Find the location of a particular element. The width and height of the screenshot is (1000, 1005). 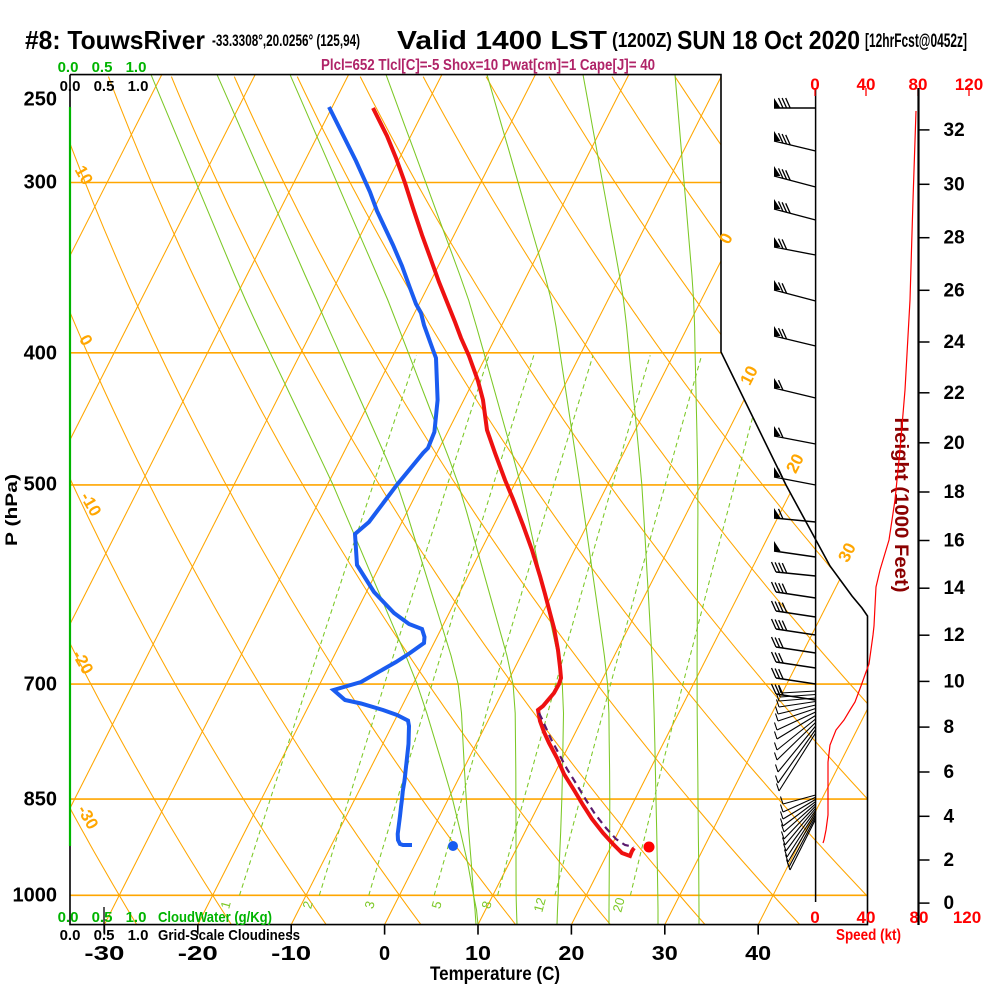

svg-text: Valid 1400 LST is located at coordinates (502, 40).